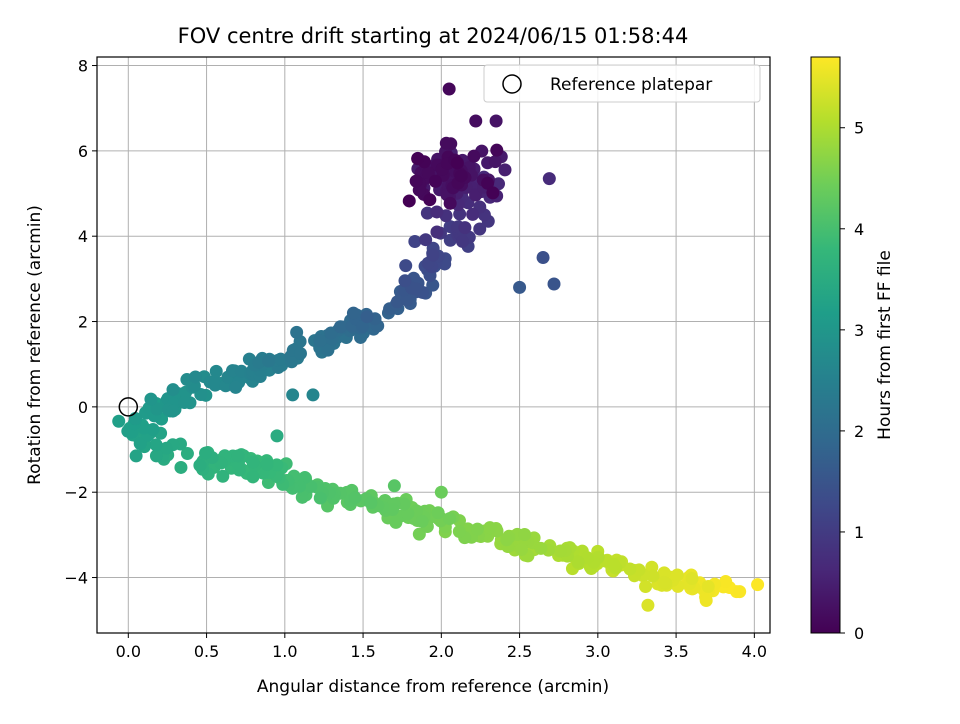 This screenshot has height=724, width=960. I want to click on x-tick-label: 1.5, so click(362, 651).